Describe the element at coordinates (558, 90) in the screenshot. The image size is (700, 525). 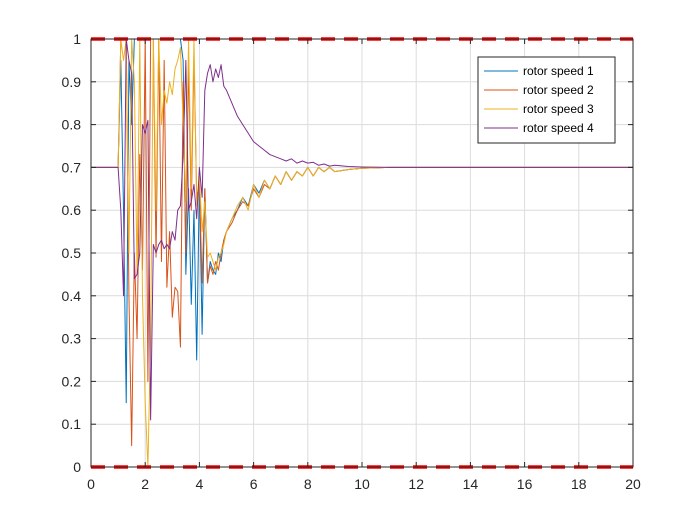
I see `legend-label-2: rotor speed 2` at that location.